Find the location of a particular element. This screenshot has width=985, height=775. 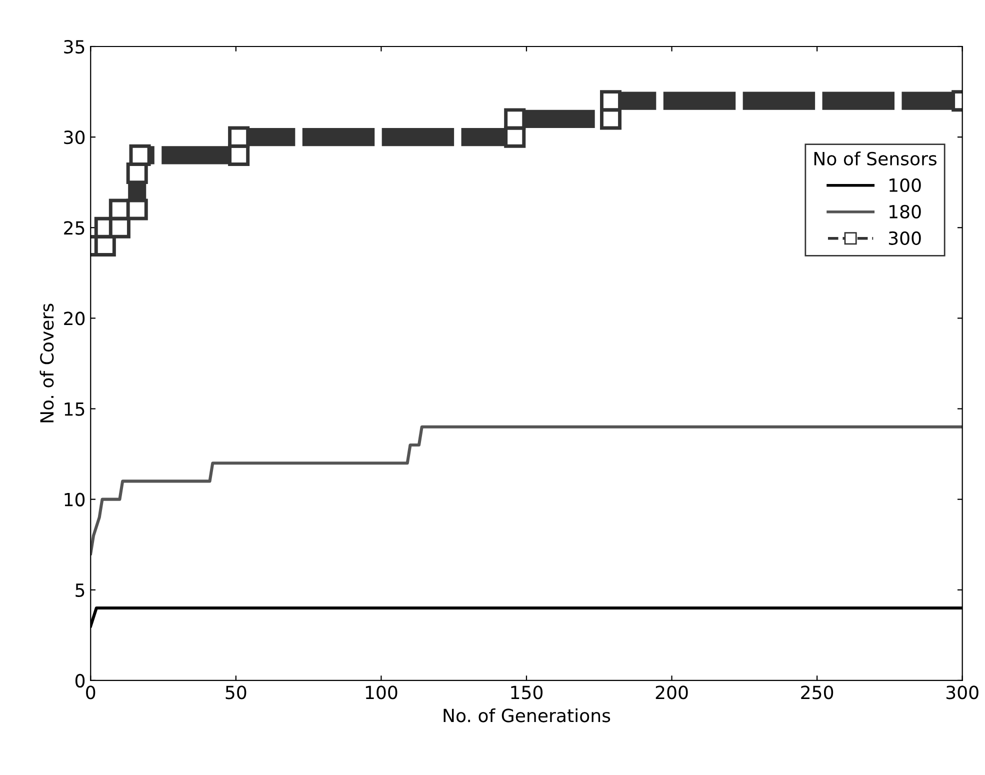

y-tick-label: 20 is located at coordinates (74, 319).